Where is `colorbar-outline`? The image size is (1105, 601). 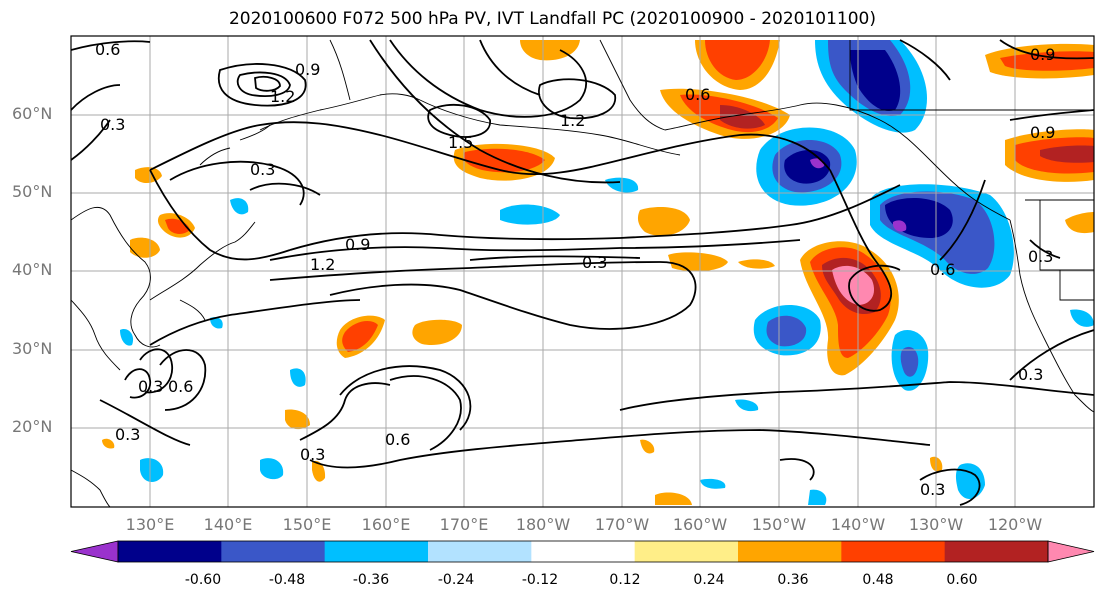
colorbar-outline is located at coordinates (583, 551).